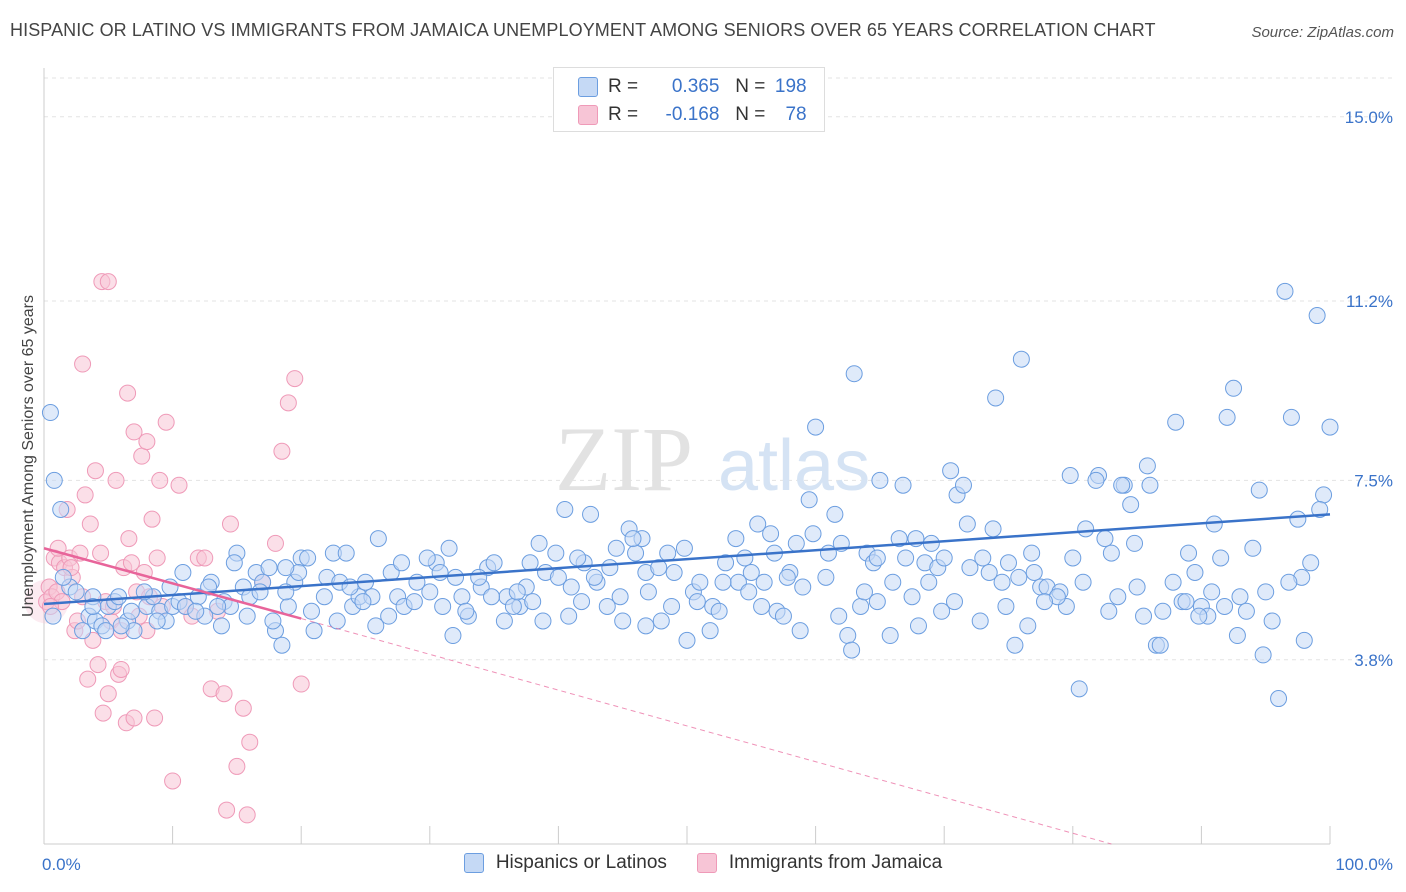 This screenshot has height=892, width=1406. I want to click on jamaica-trend-extension, so click(706, 731).